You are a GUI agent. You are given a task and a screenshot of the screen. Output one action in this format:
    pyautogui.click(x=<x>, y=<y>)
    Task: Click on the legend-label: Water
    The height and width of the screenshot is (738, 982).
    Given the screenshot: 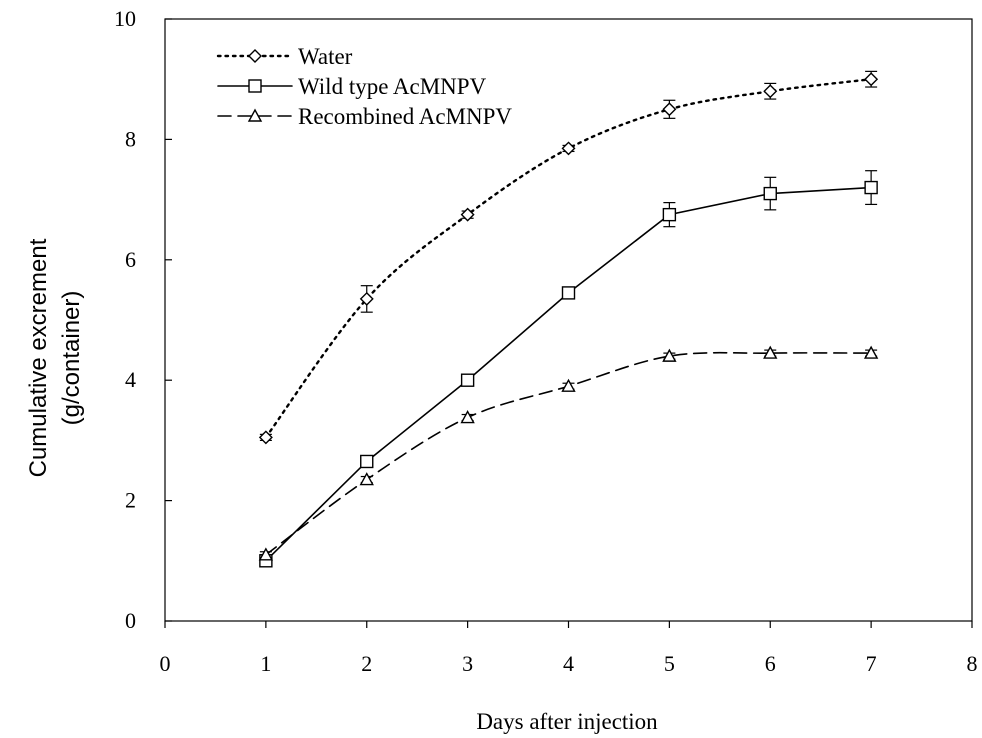 What is the action you would take?
    pyautogui.click(x=325, y=56)
    